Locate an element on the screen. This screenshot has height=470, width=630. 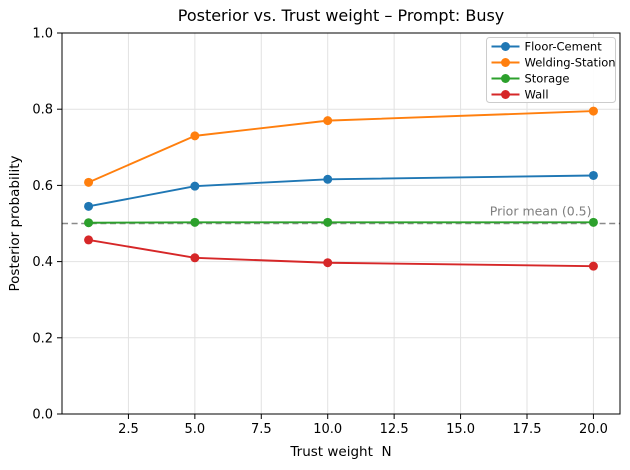
x-tick-label: 5.0 is located at coordinates (195, 429).